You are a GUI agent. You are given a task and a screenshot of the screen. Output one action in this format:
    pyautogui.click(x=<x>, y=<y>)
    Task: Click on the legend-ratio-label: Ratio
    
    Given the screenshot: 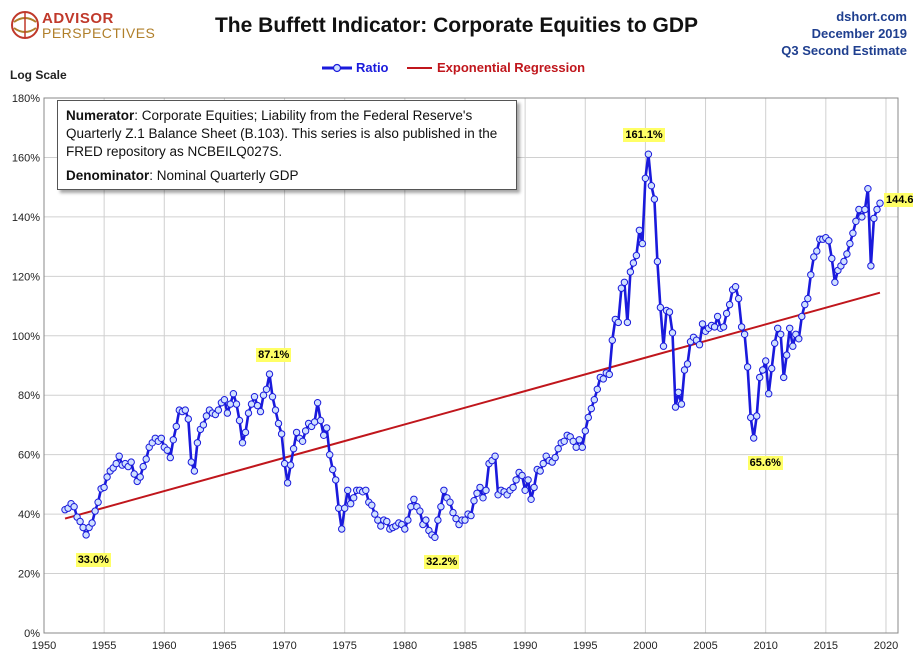 What is the action you would take?
    pyautogui.click(x=372, y=67)
    